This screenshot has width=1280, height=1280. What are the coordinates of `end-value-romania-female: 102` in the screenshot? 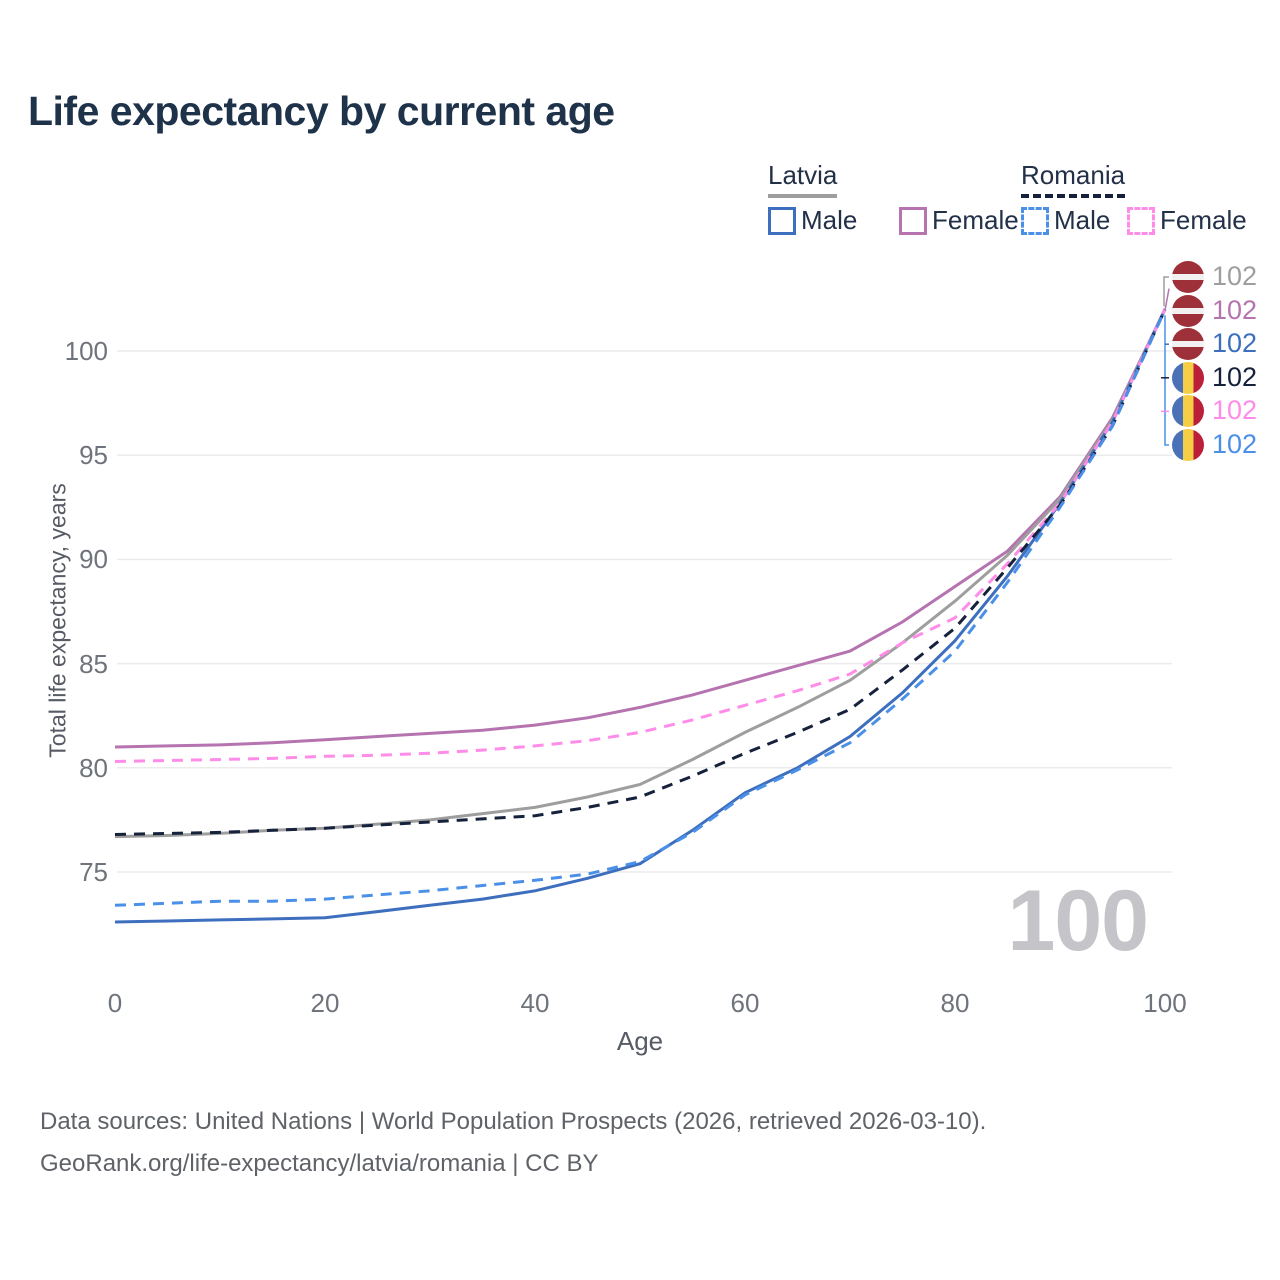 It's located at (1235, 410).